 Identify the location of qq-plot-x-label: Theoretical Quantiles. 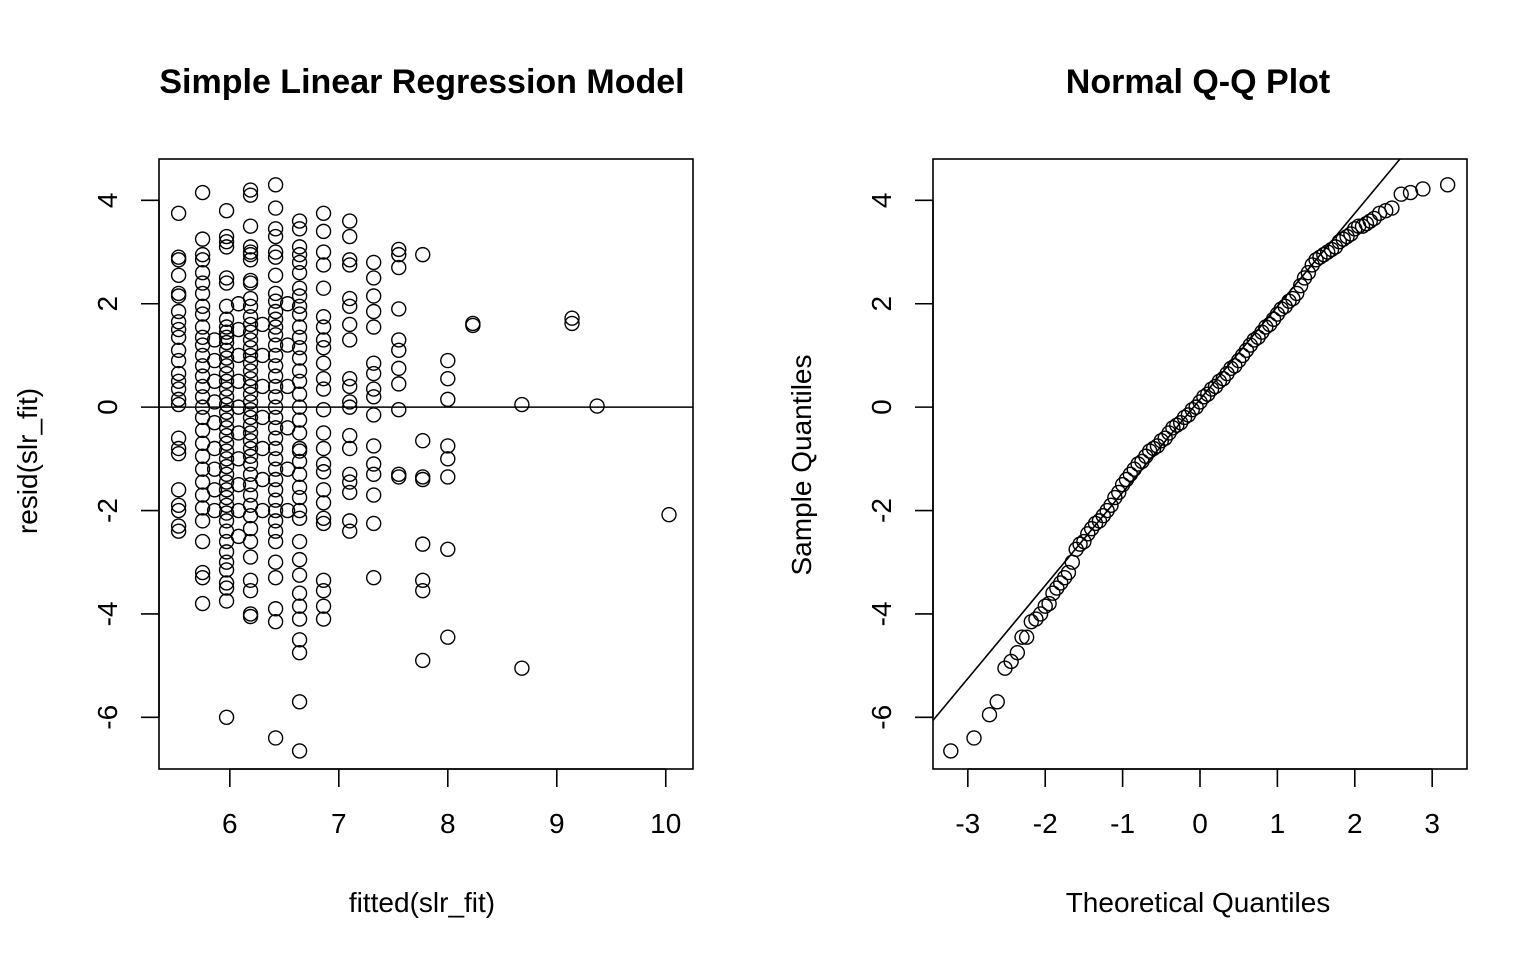
(1198, 902).